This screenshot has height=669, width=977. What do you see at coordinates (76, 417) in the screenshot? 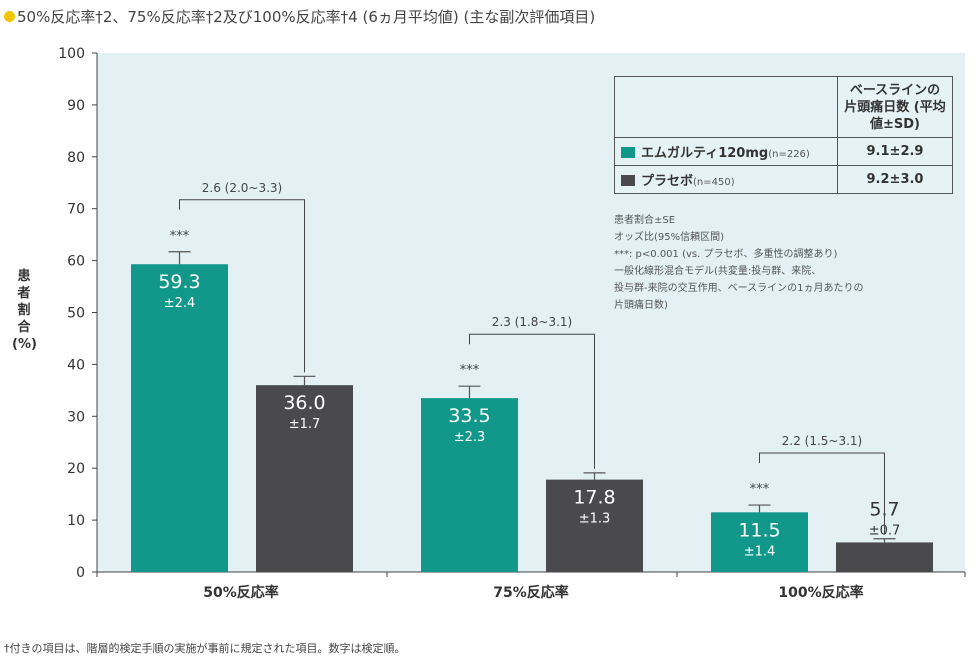
I see `y-tick-label: 30` at bounding box center [76, 417].